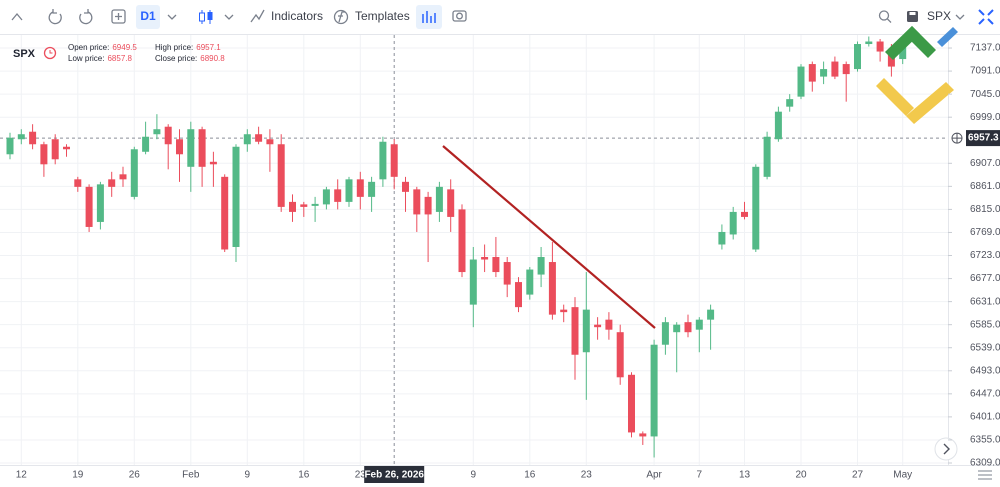 The image size is (1000, 487). I want to click on y-tick-label: 6769.0, so click(985, 232).